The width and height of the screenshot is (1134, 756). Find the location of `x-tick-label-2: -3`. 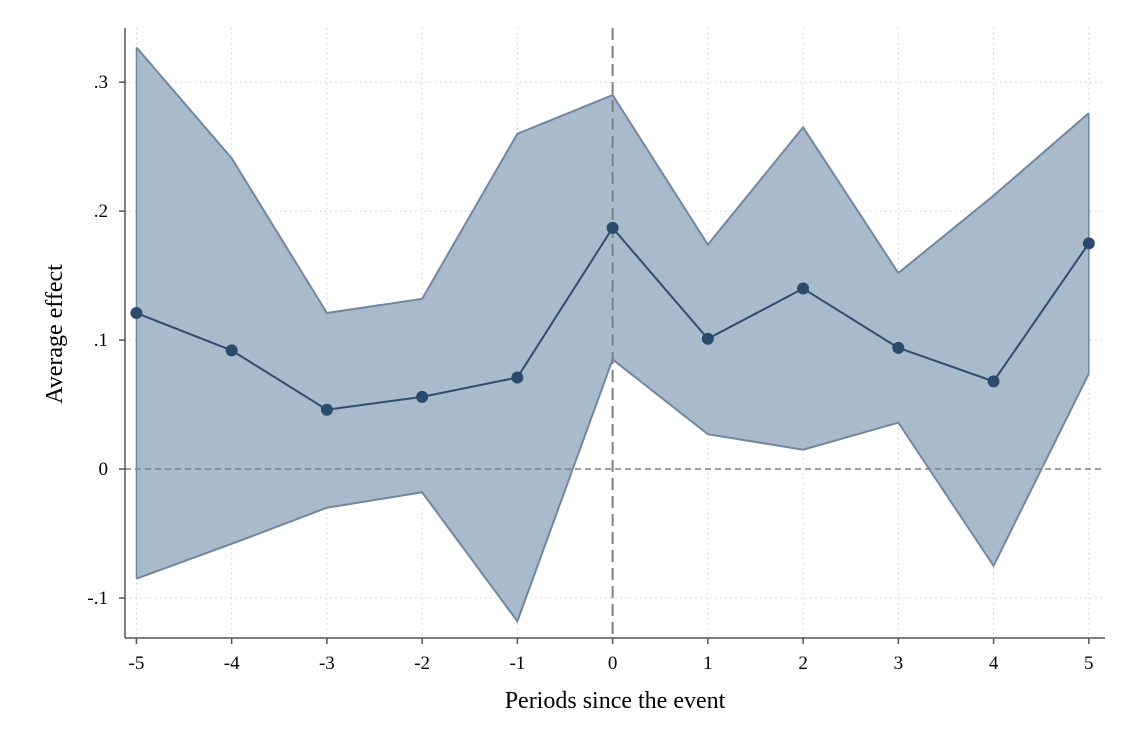

x-tick-label-2: -3 is located at coordinates (327, 663).